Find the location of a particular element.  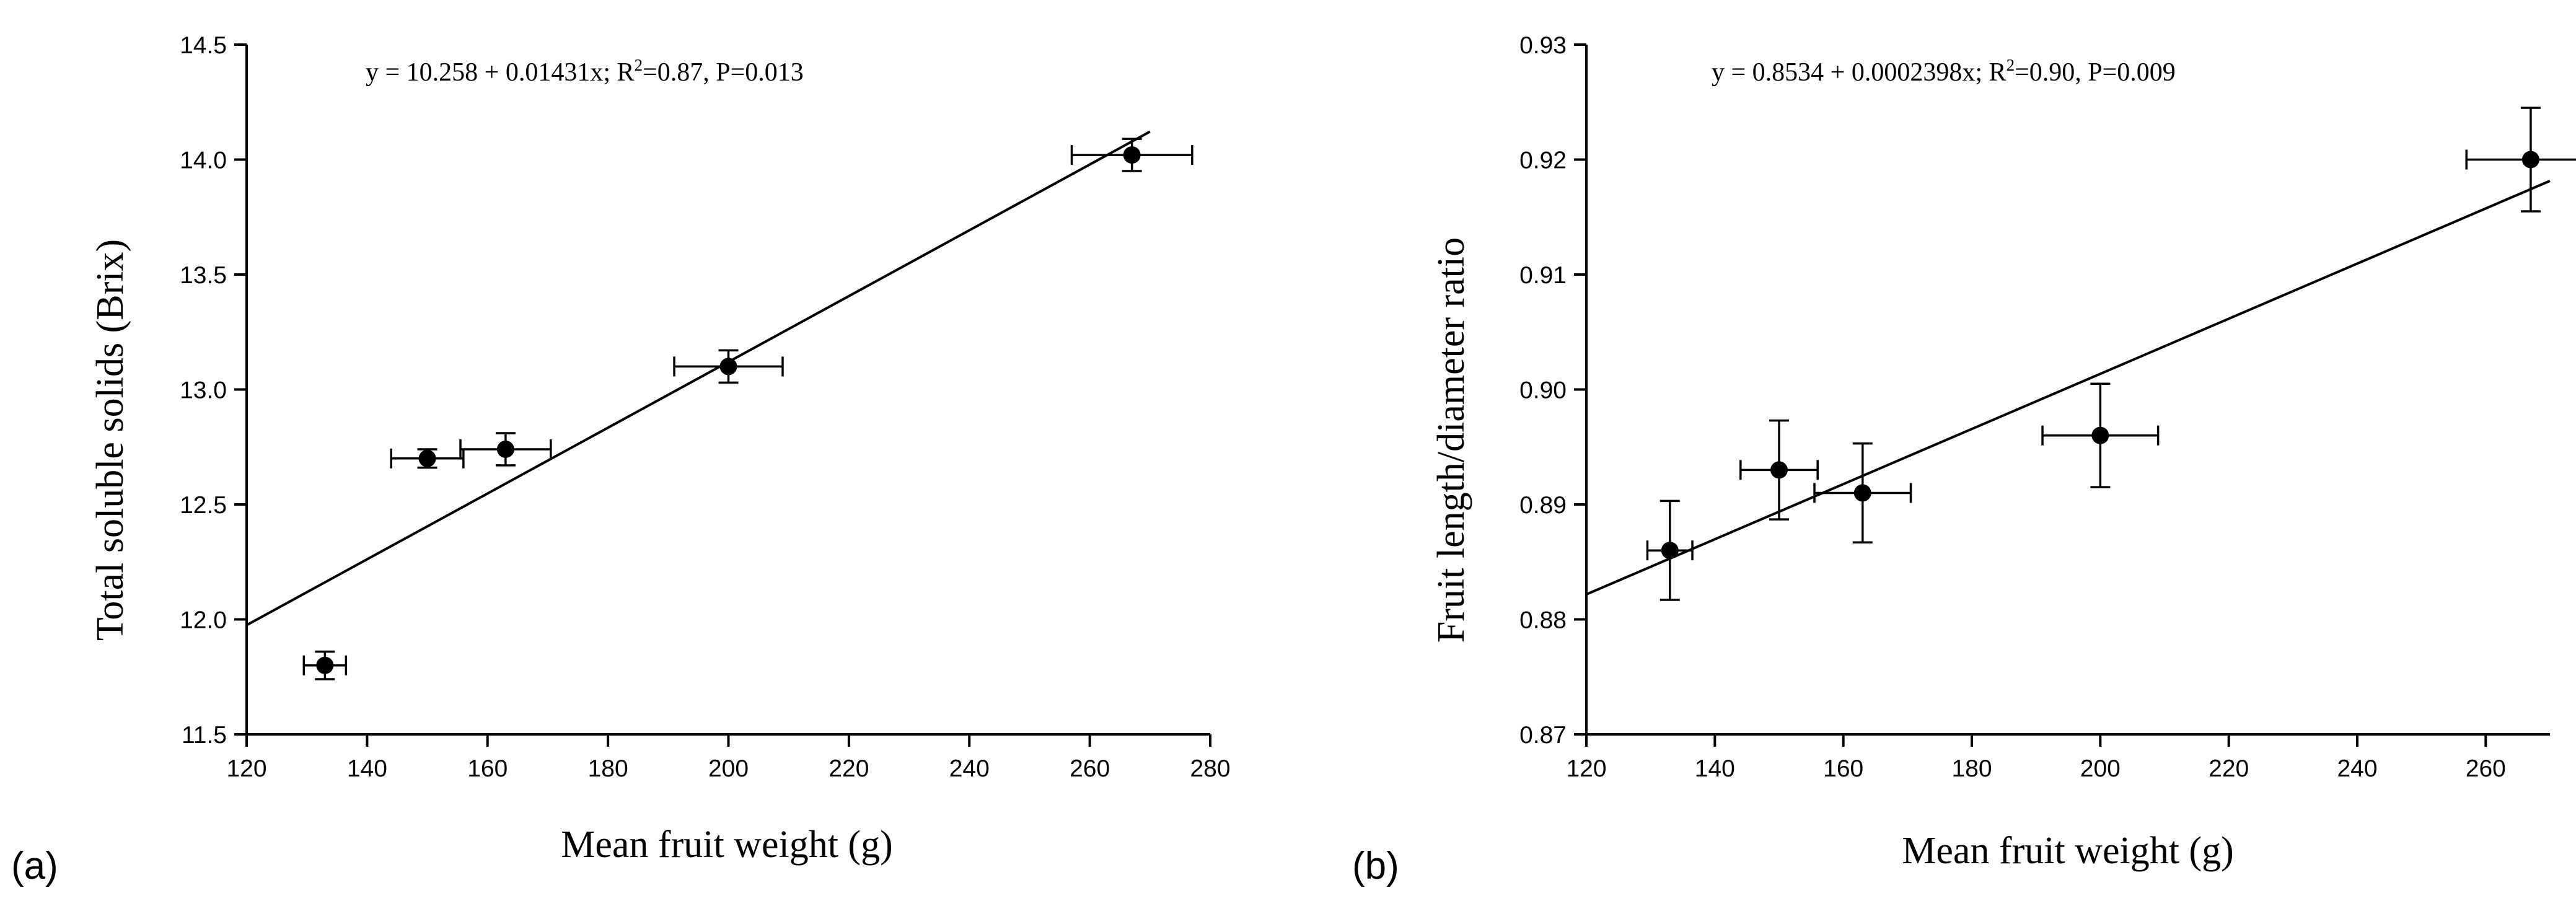

y-tick-label-a: 14.5 is located at coordinates (203, 45).